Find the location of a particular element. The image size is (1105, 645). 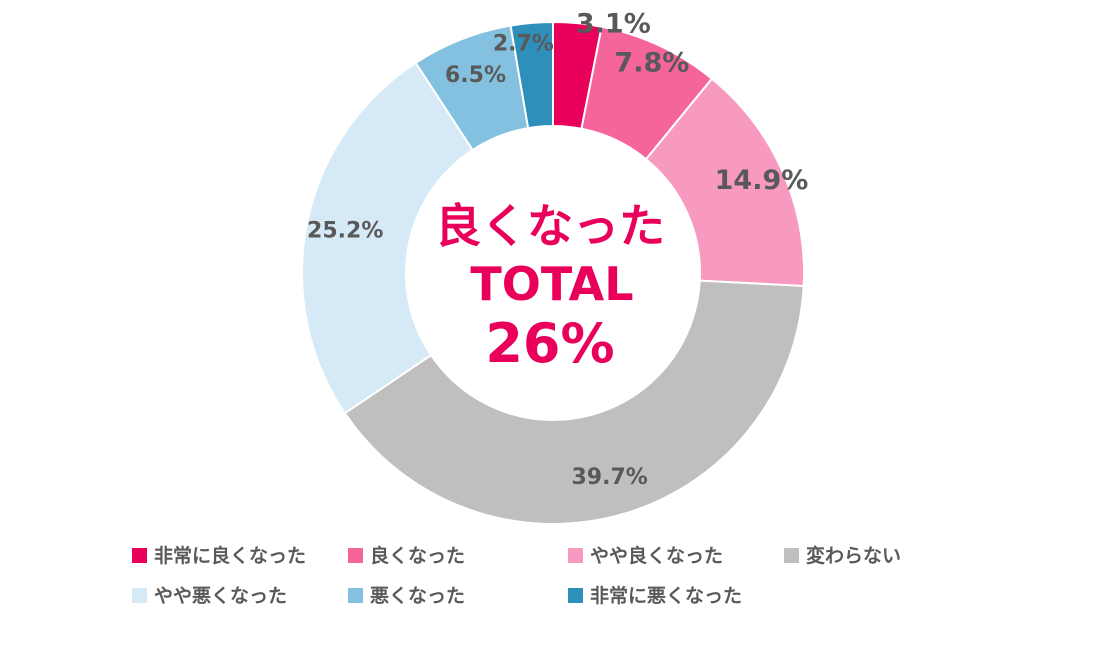

slice-label: 25.2% is located at coordinates (345, 230).